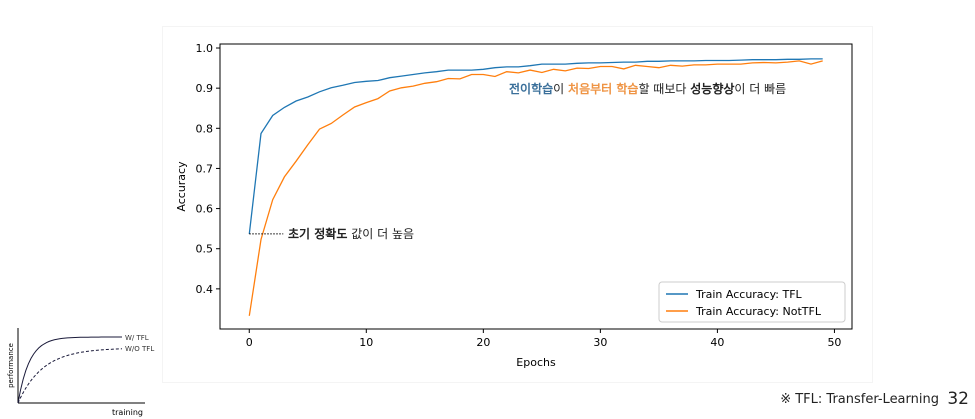  Describe the element at coordinates (603, 88) in the screenshot. I see `annotation-transfer-statement-part: 처음부터 학습` at that location.